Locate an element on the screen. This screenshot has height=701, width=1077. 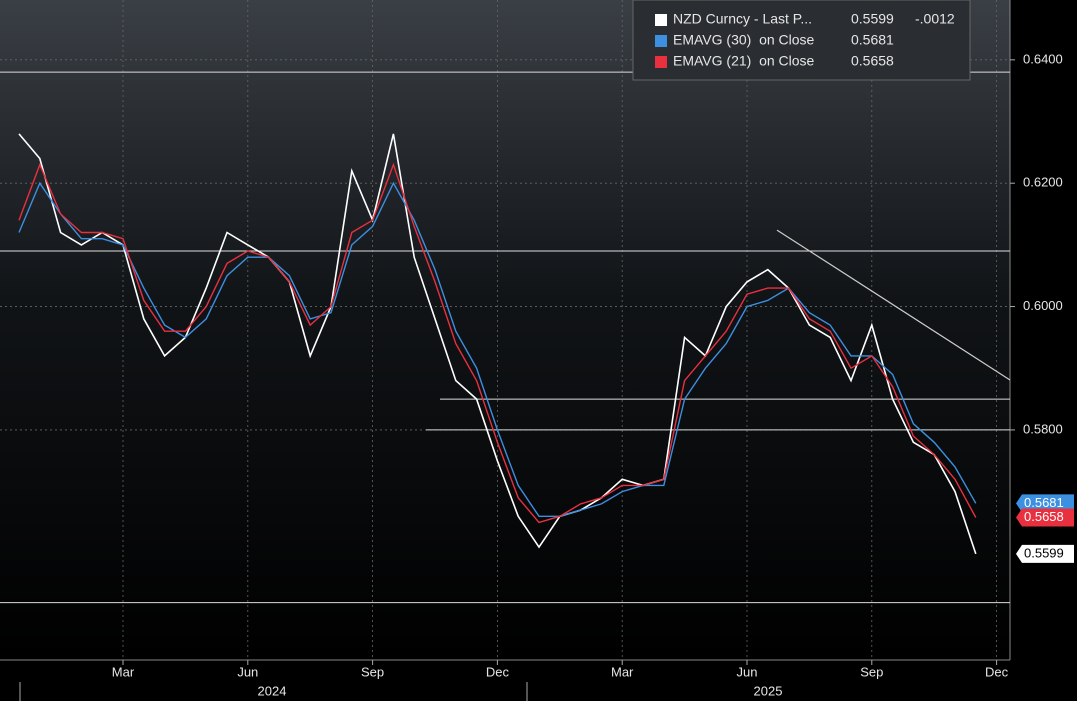
price-tag: 0.5599 is located at coordinates (1045, 553).